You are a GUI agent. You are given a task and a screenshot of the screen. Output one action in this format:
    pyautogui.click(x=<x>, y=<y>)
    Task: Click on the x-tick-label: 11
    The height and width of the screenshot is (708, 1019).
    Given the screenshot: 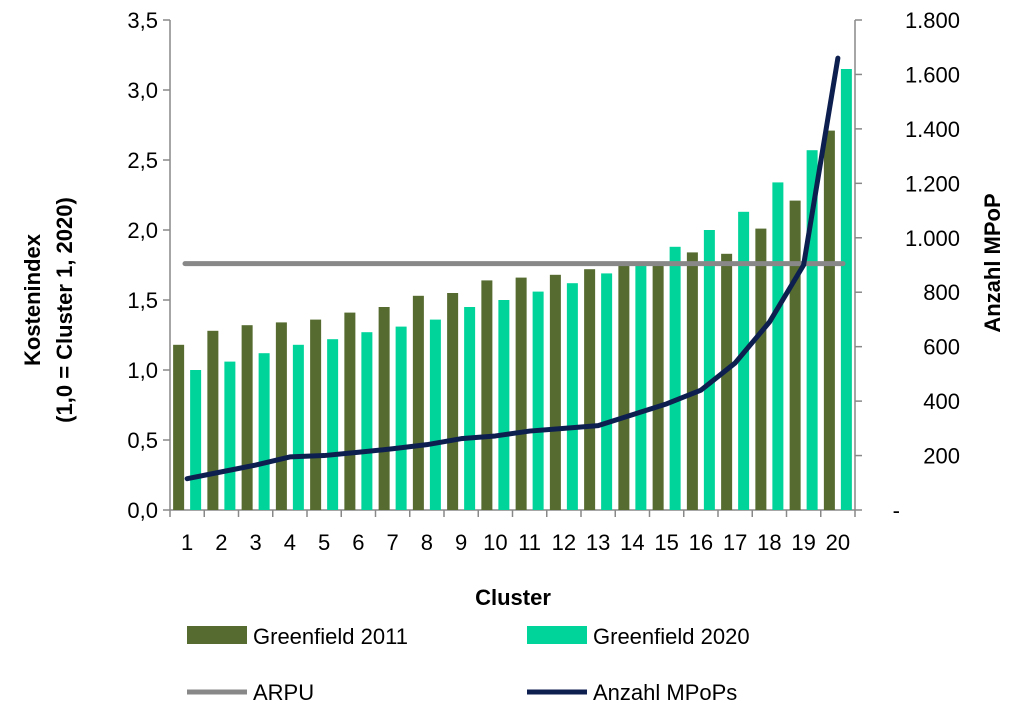 What is the action you would take?
    pyautogui.click(x=529, y=542)
    